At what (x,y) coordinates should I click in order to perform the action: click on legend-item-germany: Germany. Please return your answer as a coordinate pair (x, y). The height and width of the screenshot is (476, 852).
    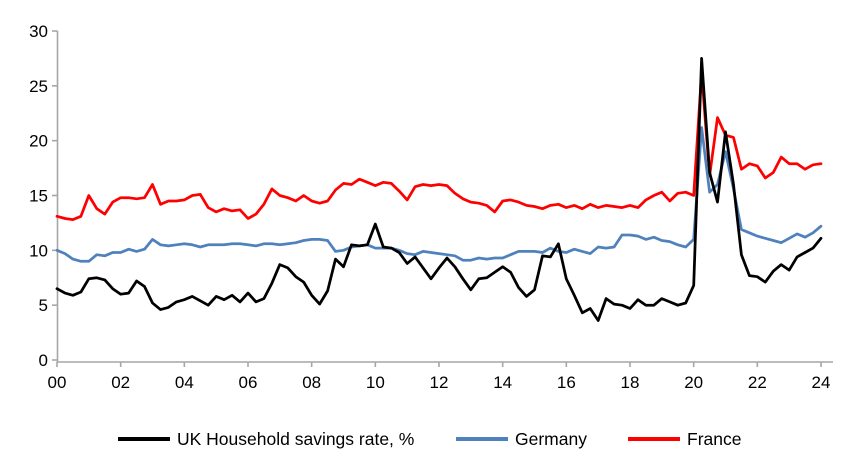
    Looking at the image, I should click on (521, 439).